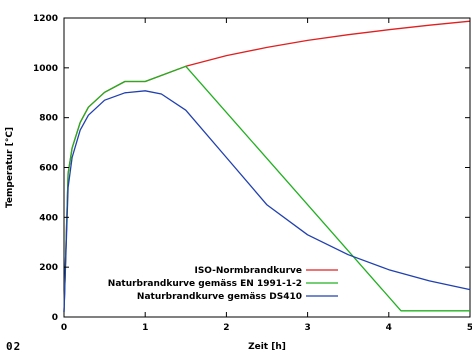 This screenshot has width=472, height=356. I want to click on legend-label: Naturbrandkurve gemäss DS410, so click(219, 297).